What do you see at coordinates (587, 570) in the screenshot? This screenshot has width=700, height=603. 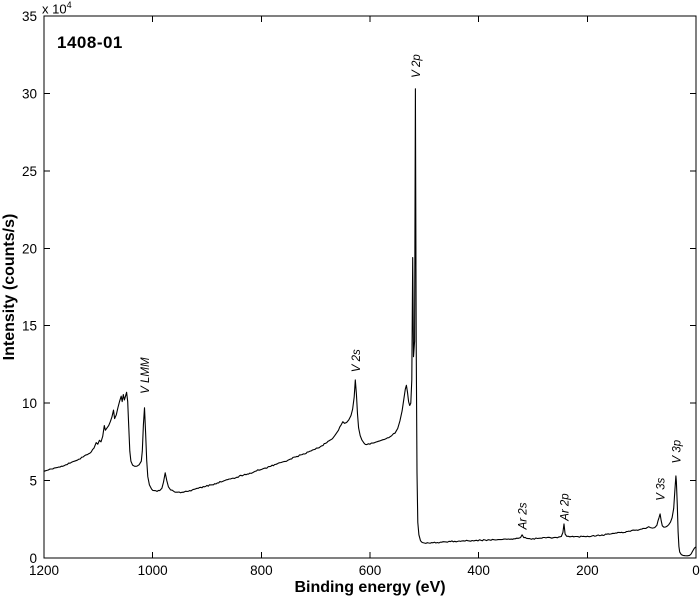 I see `x-tick-label: 200` at bounding box center [587, 570].